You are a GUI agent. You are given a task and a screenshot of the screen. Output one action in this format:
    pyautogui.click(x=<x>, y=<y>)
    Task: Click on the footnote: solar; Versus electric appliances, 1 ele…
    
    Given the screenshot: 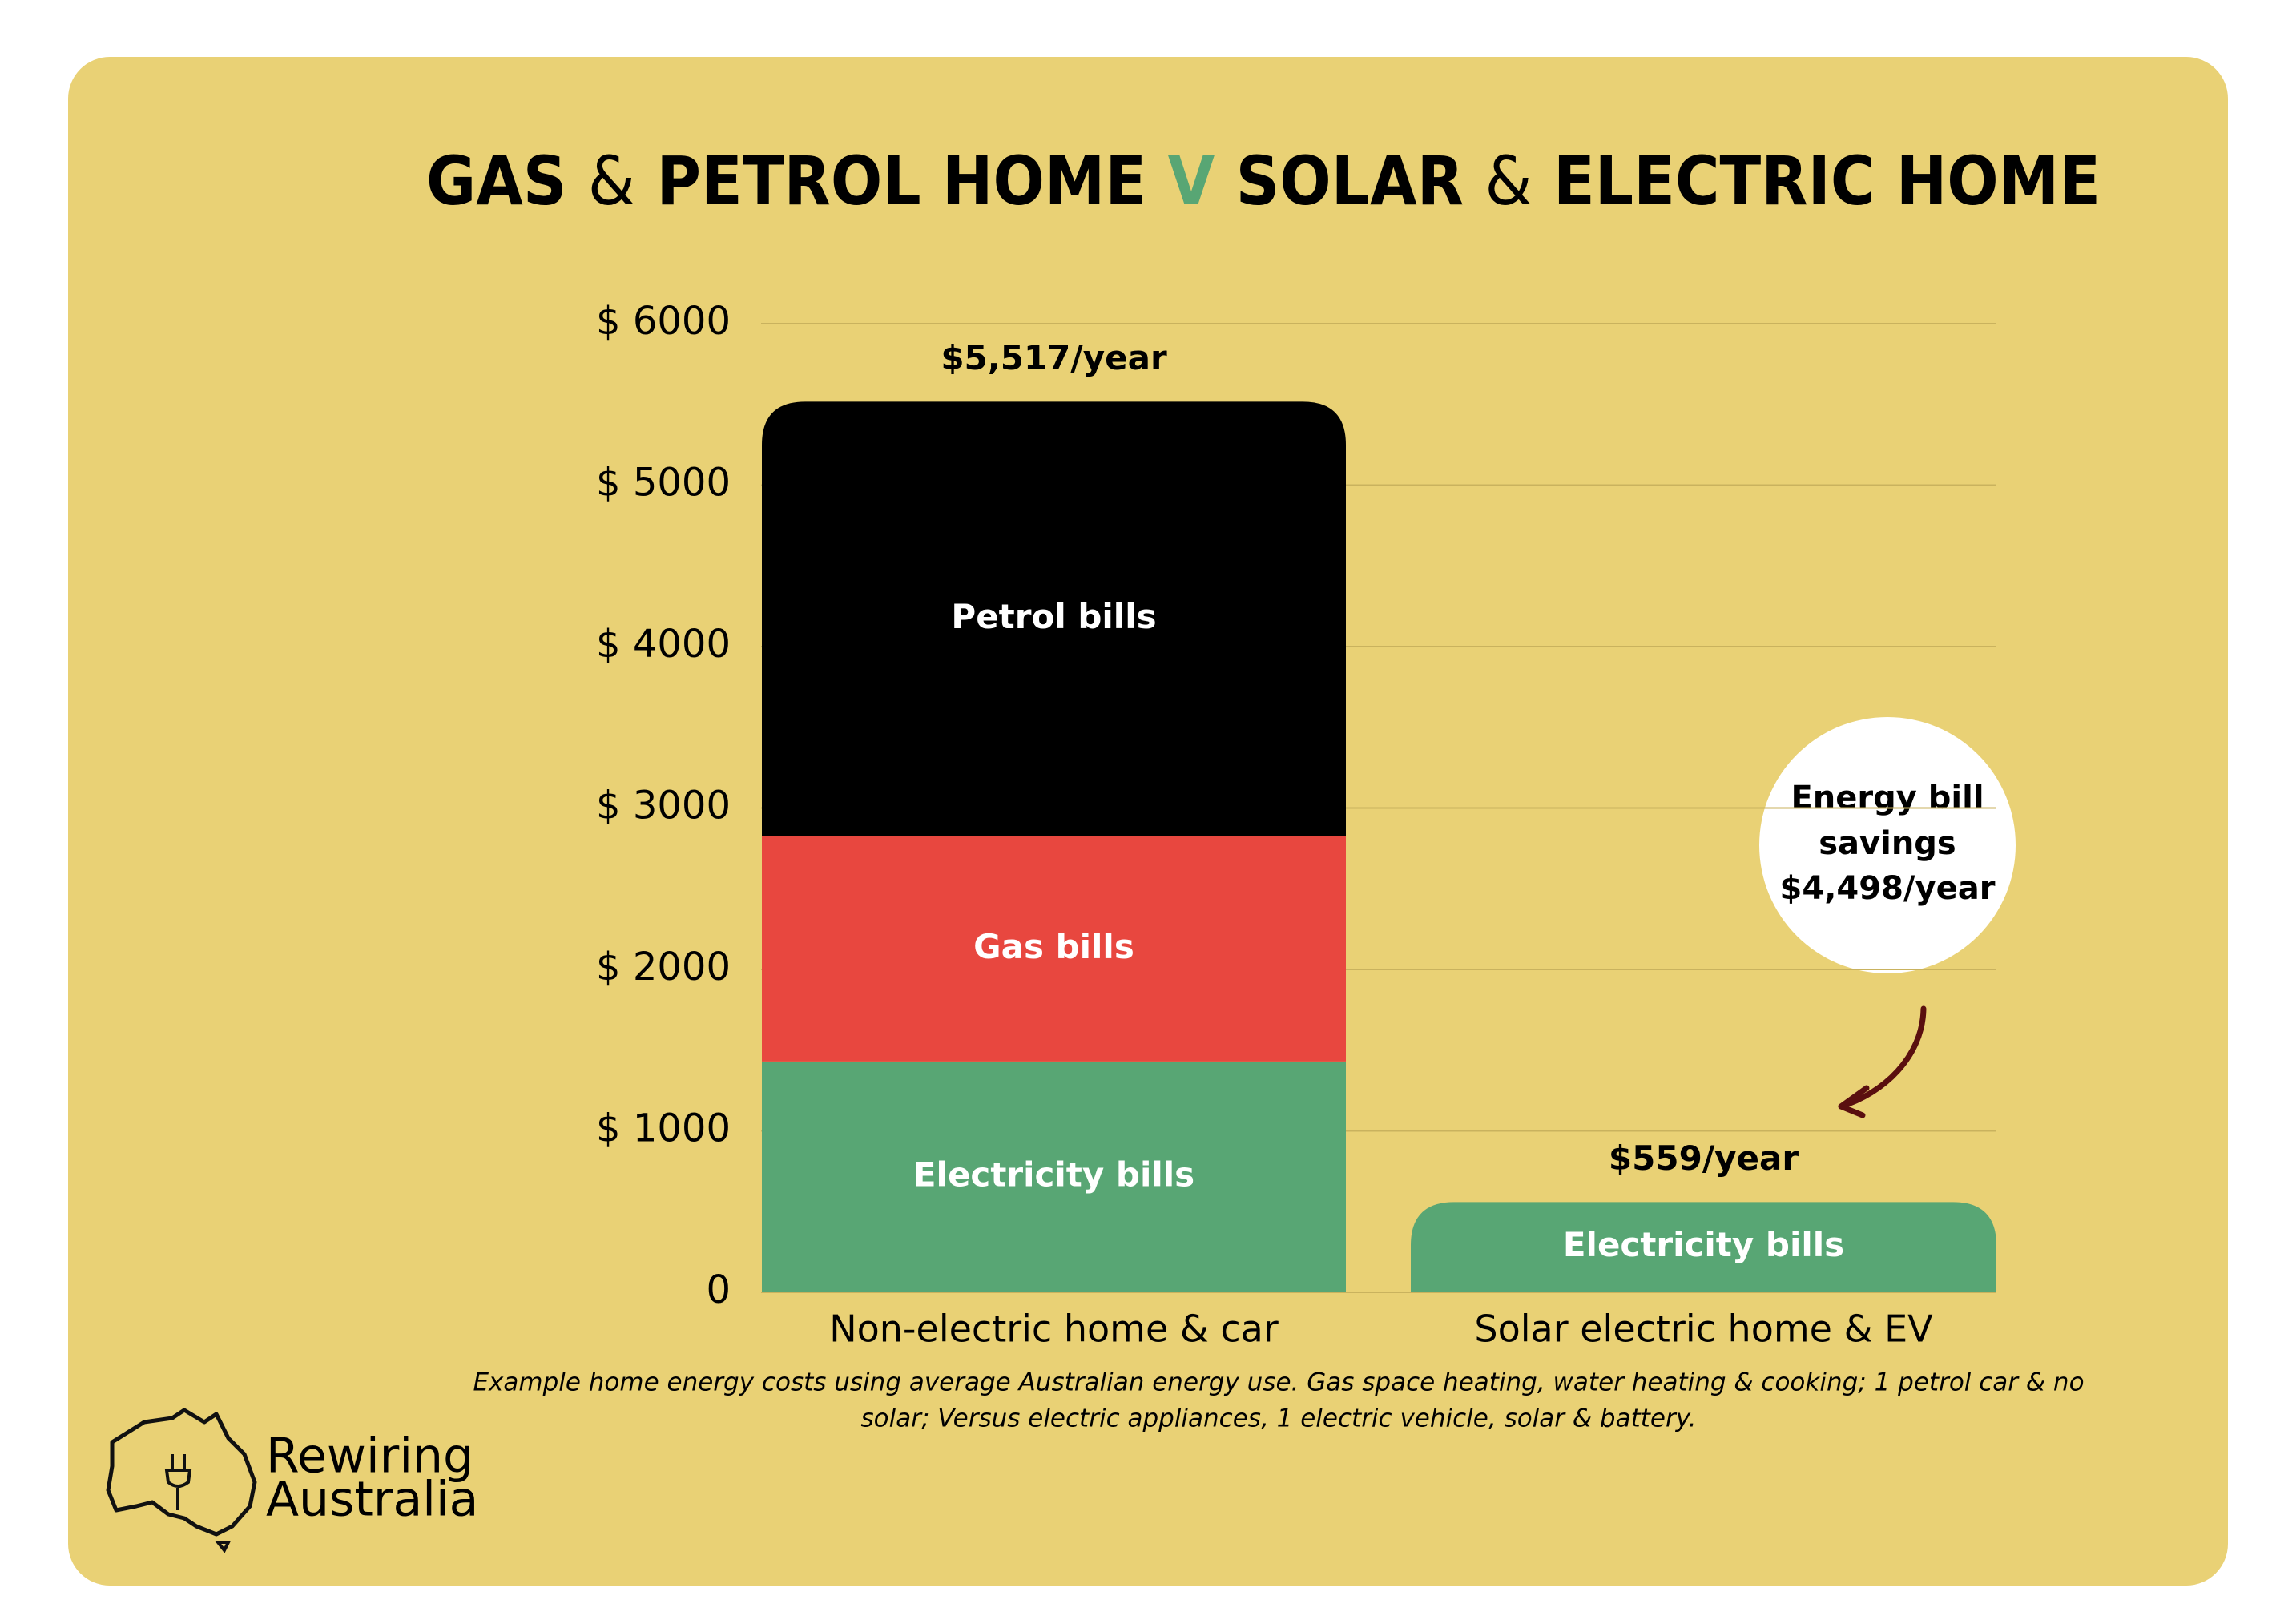 What is the action you would take?
    pyautogui.click(x=1278, y=1418)
    